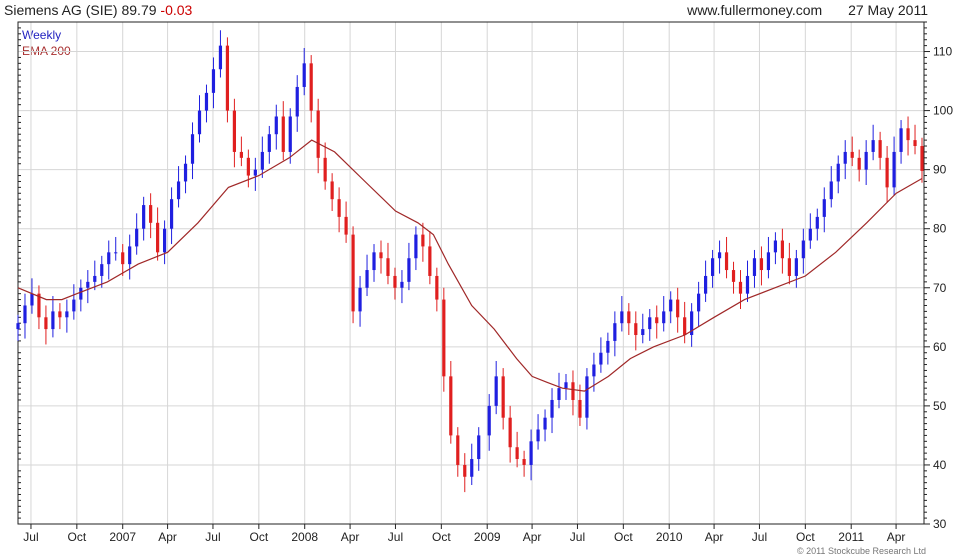 The image size is (980, 560). What do you see at coordinates (487, 537) in the screenshot?
I see `x-tick-label: 2009` at bounding box center [487, 537].